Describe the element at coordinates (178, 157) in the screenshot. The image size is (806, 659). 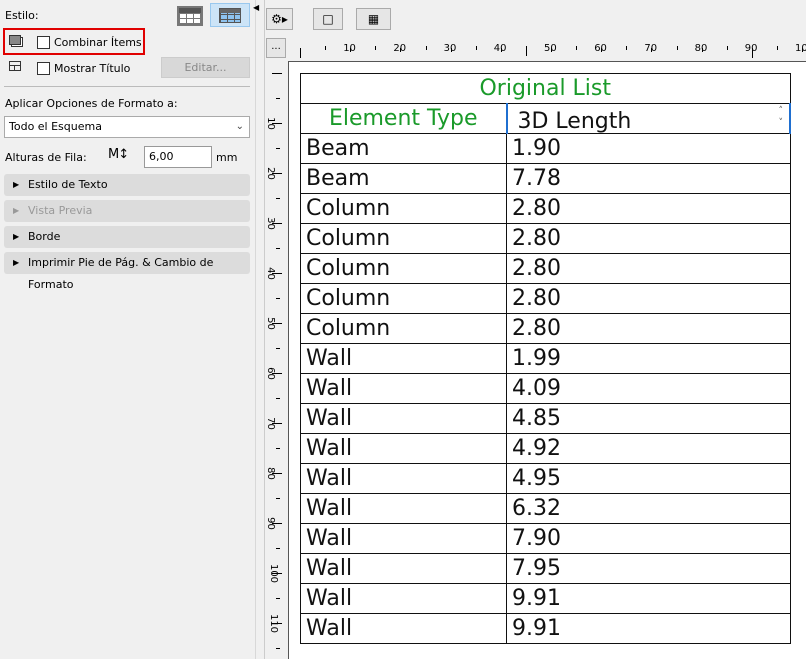
I see `row-height-input: 6,00` at that location.